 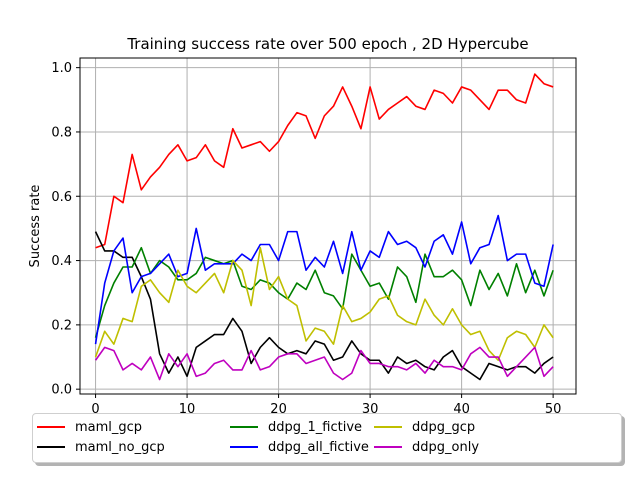 I want to click on legend-item-maml-gcp: maml_gcp, so click(x=89, y=427).